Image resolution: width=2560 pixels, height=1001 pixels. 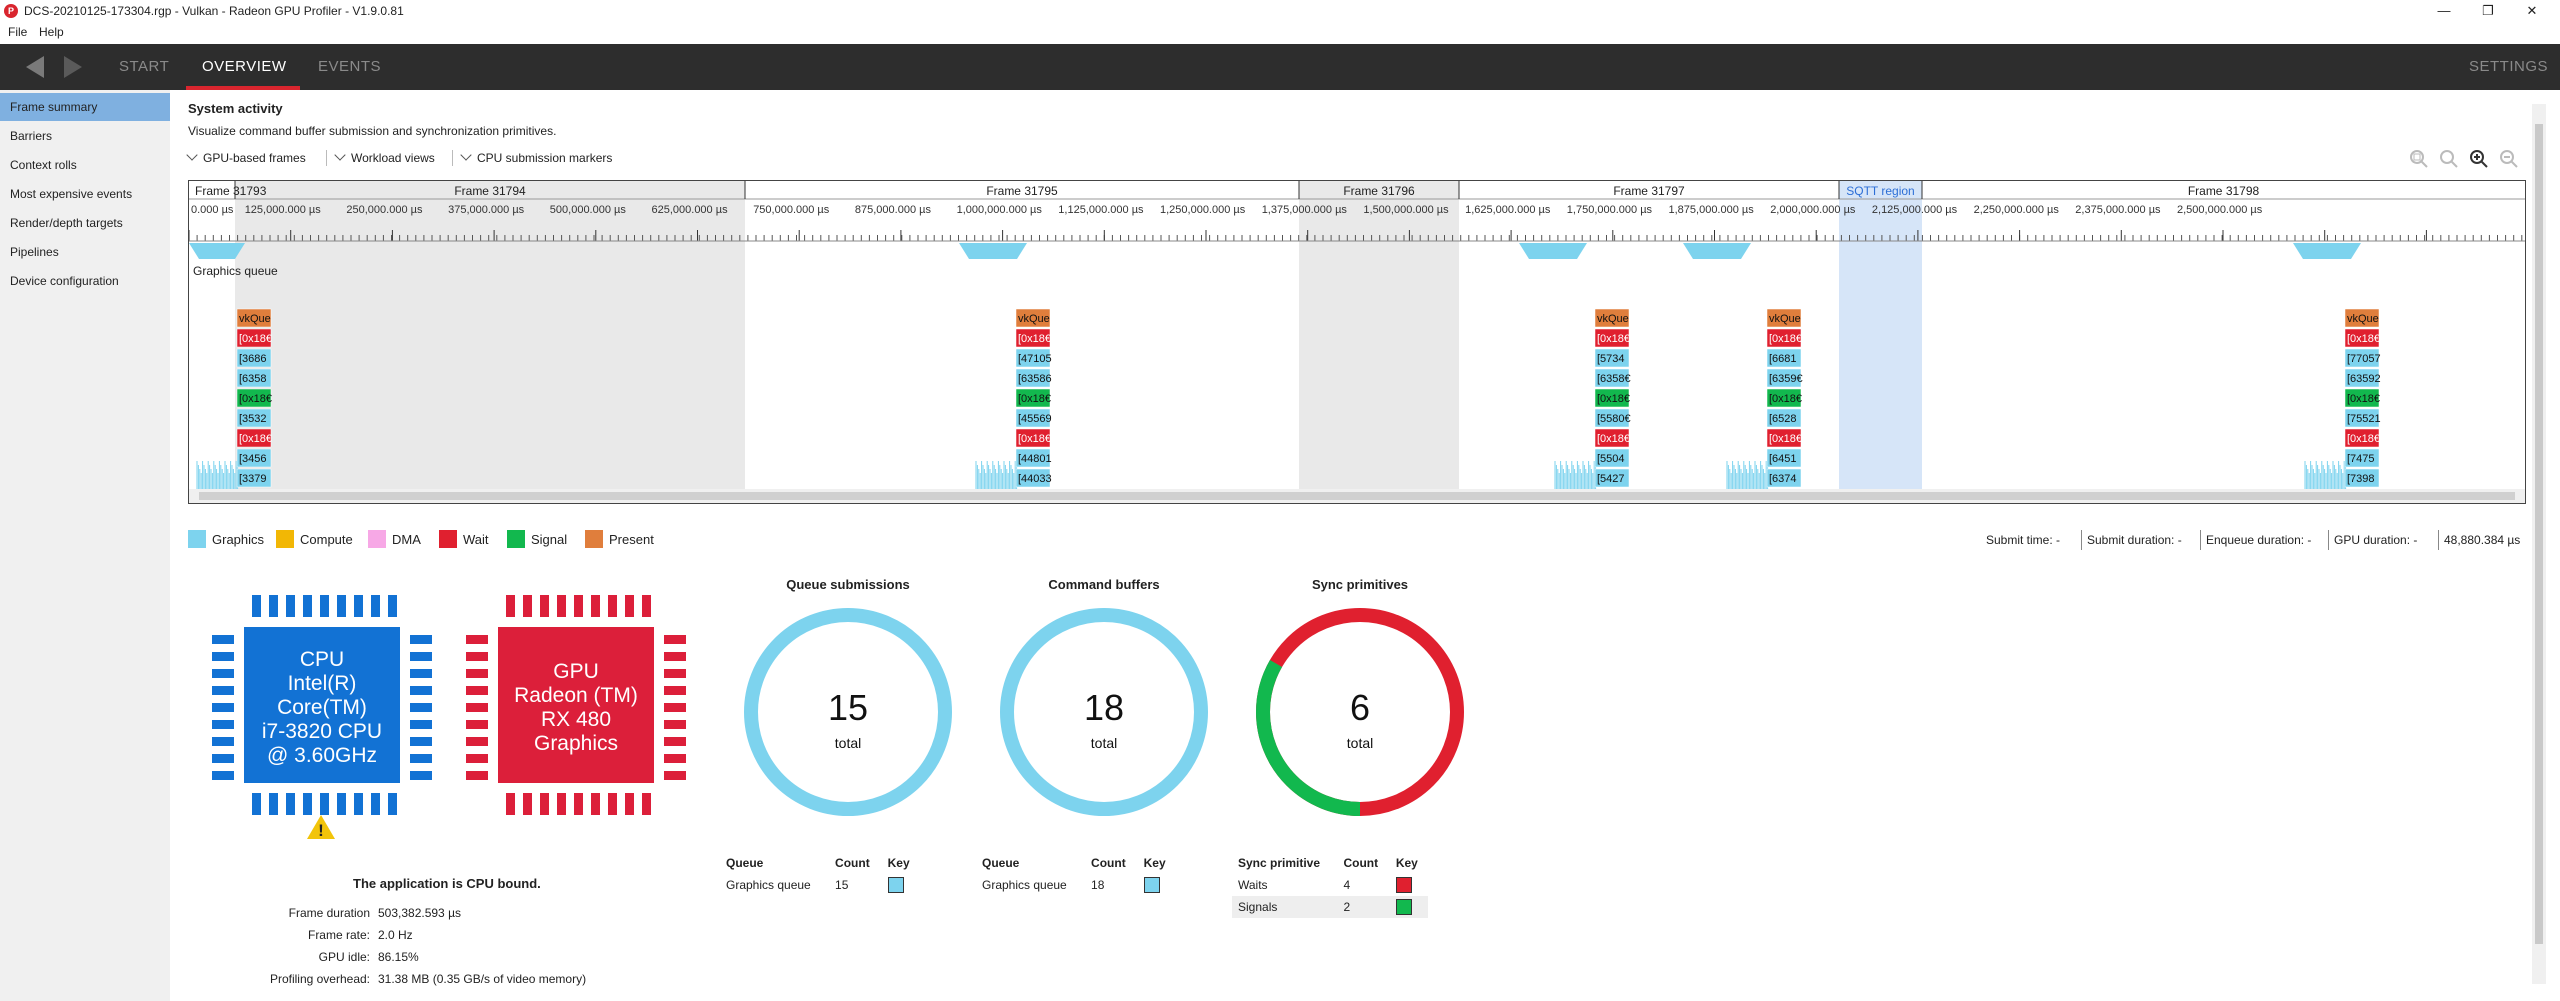 What do you see at coordinates (283, 210) in the screenshot?
I see `tick-label: 125,000.000 µs` at bounding box center [283, 210].